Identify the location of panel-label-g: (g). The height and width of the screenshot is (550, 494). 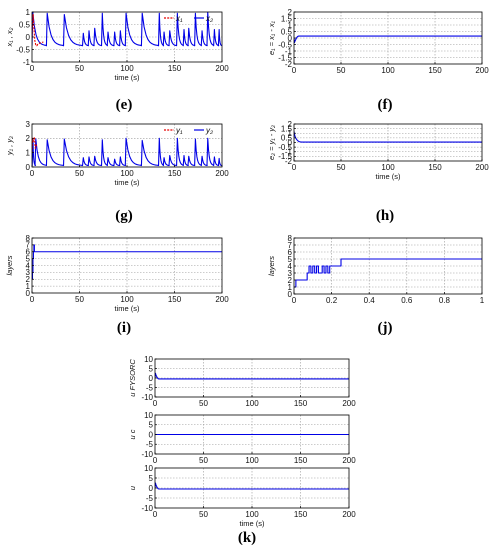
(124, 216).